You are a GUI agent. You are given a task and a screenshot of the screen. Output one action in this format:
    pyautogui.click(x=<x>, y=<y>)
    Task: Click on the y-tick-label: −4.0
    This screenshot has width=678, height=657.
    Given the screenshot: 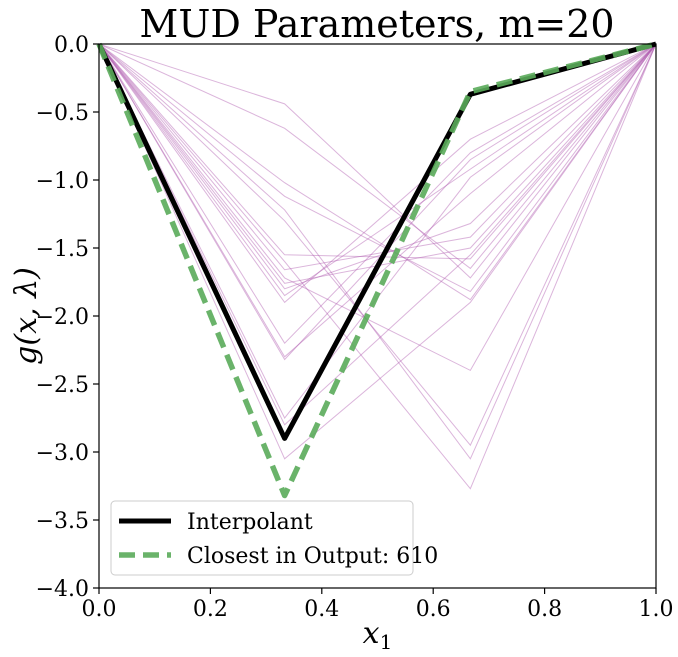 What is the action you would take?
    pyautogui.click(x=62, y=589)
    